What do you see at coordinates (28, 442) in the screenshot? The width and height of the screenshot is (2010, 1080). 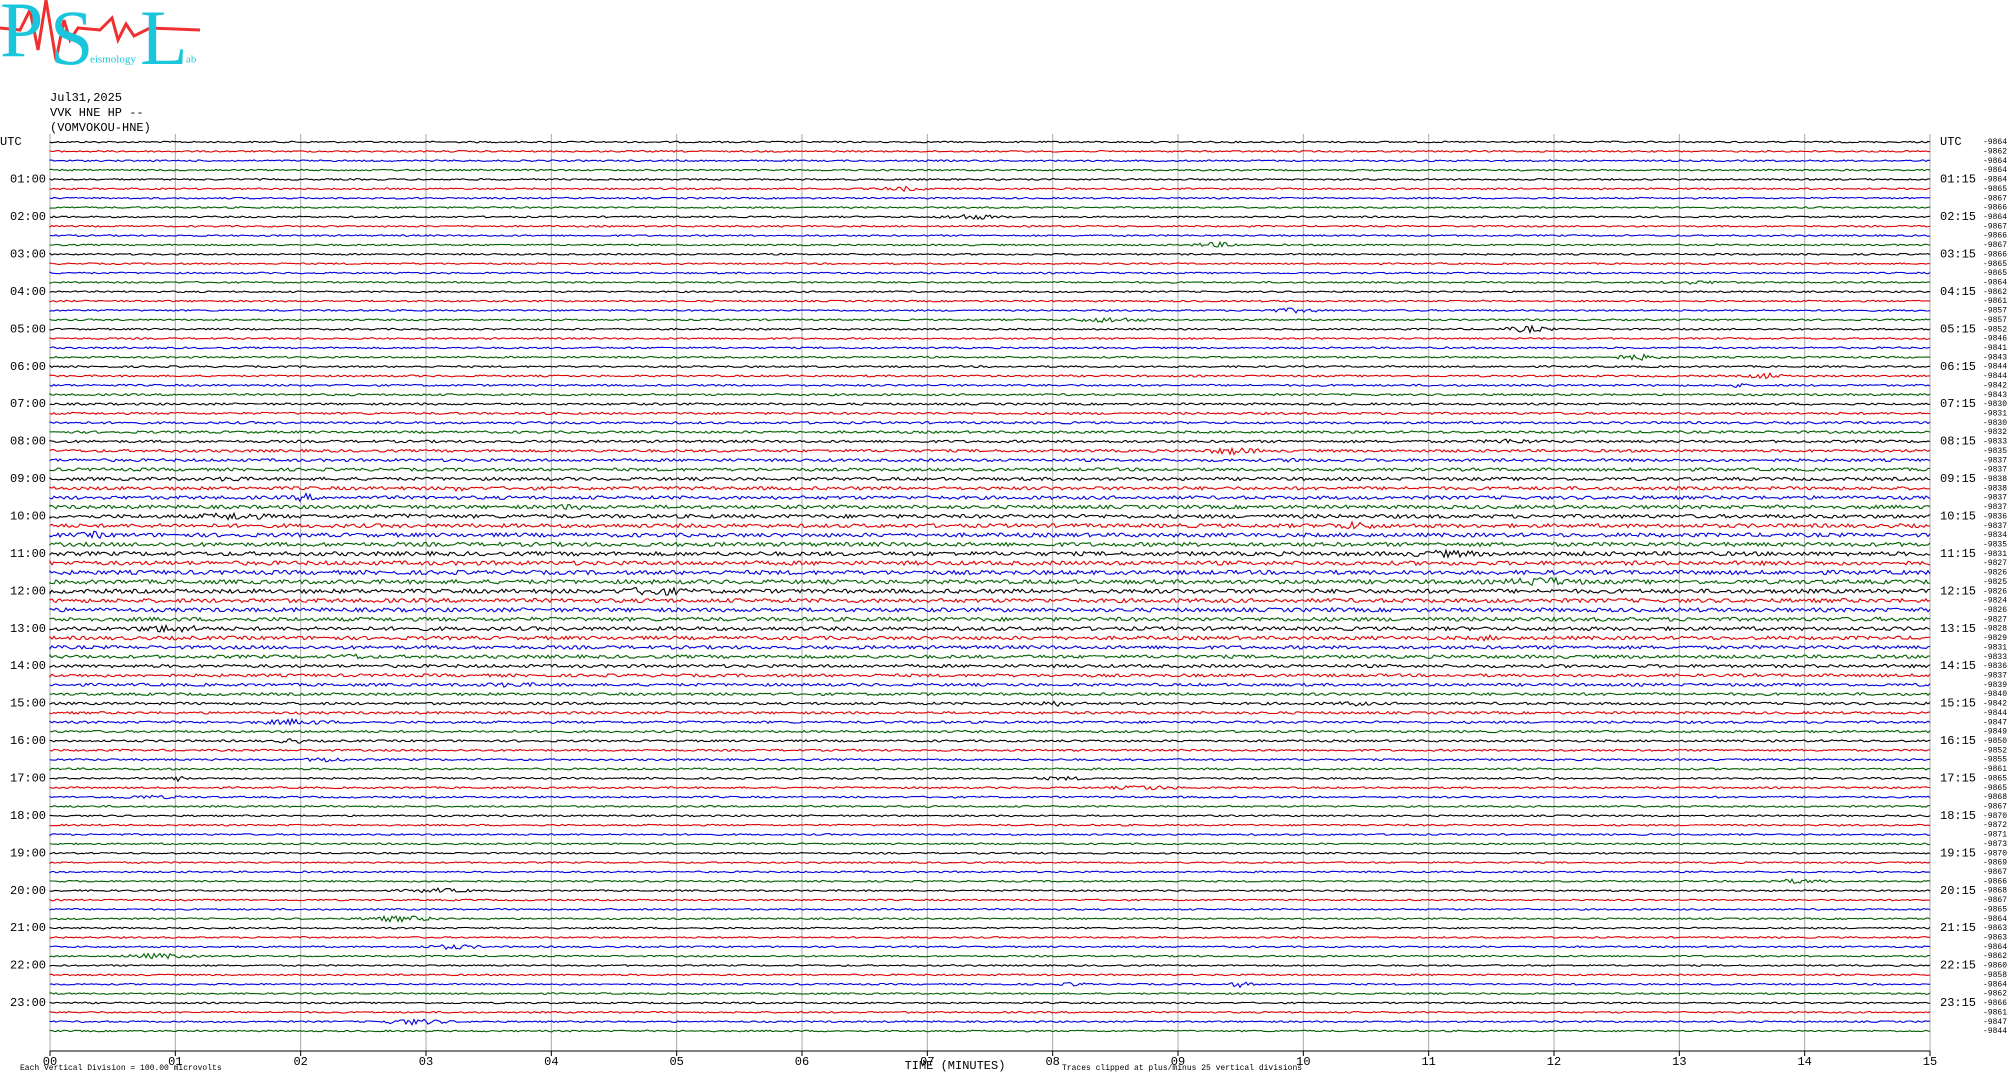 I see `left-hour-label: 08:00` at bounding box center [28, 442].